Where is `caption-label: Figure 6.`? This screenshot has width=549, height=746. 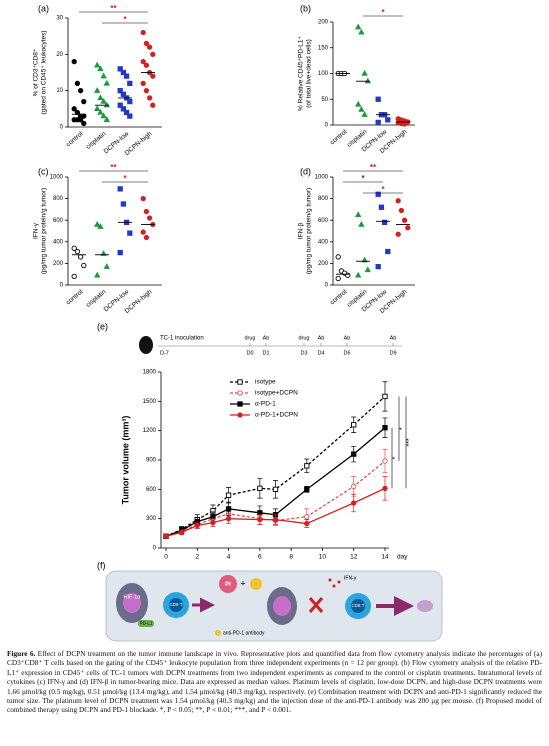 caption-label: Figure 6. is located at coordinates (21, 653).